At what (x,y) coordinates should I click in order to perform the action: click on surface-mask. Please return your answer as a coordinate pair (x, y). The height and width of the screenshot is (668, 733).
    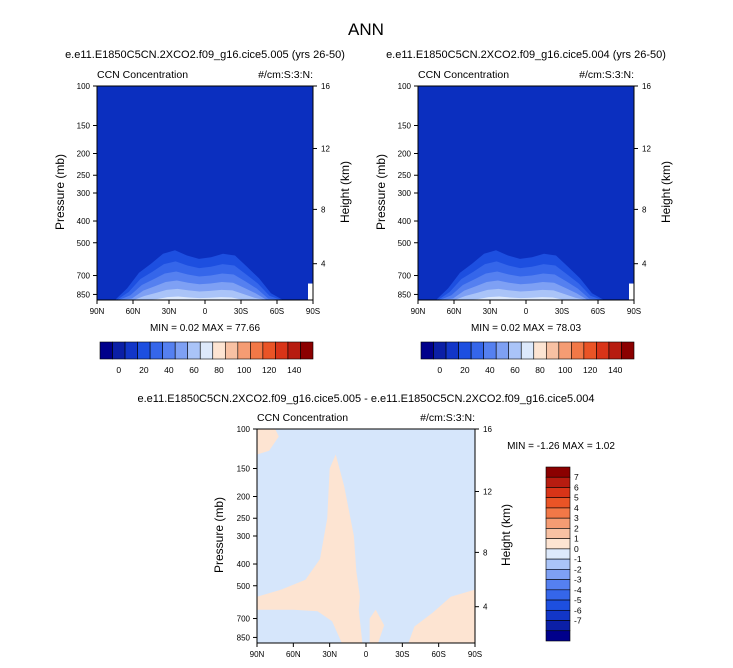
    Looking at the image, I should click on (631, 291).